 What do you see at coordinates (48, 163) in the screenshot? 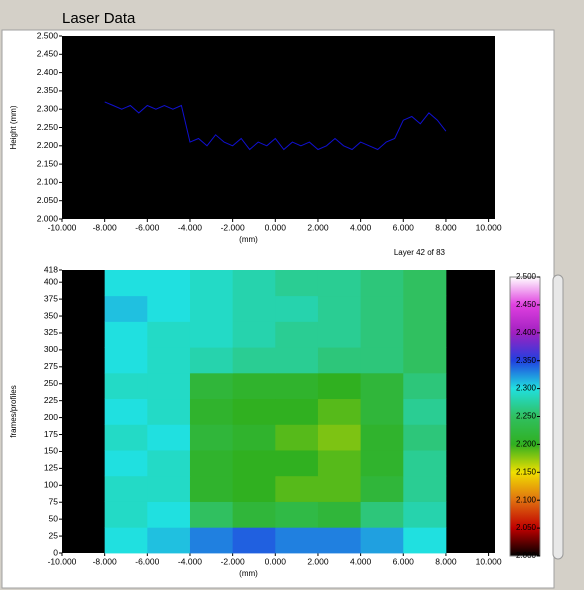
I see `y-tick-label: 2.150` at bounding box center [48, 163].